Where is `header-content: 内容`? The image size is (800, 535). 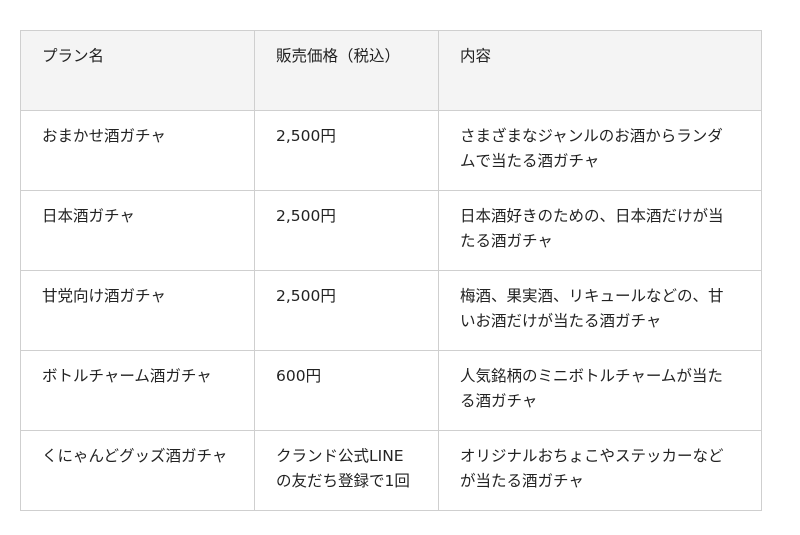
header-content: 内容 is located at coordinates (600, 70).